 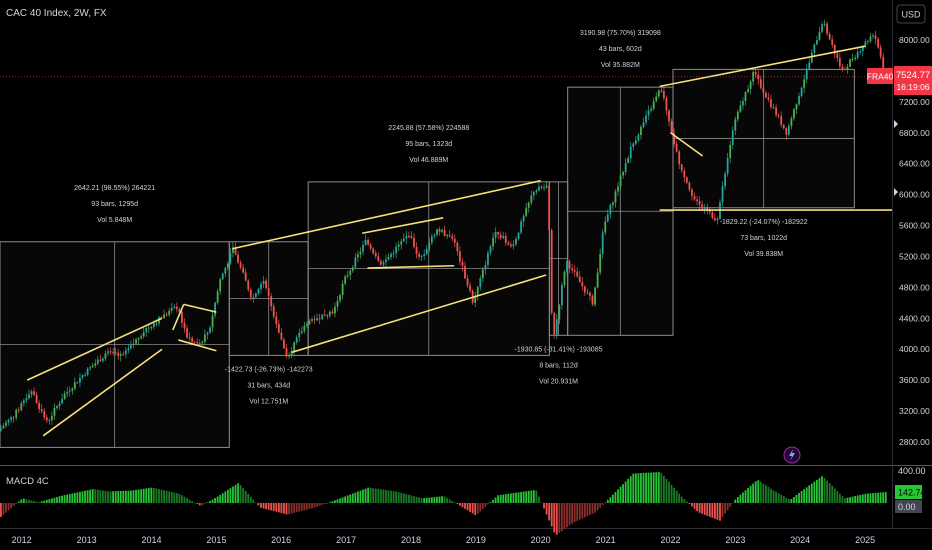 I want to click on macd-title: MACD 4C, so click(x=27, y=481).